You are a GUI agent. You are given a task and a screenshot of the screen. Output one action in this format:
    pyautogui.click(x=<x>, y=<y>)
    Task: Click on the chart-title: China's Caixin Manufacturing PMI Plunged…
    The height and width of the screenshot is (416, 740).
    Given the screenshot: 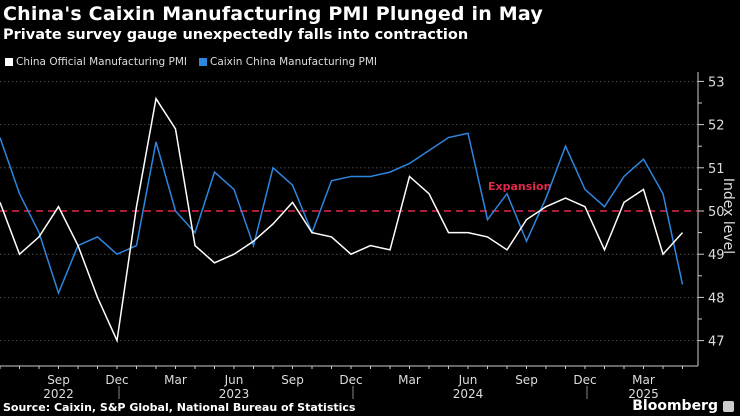 What is the action you would take?
    pyautogui.click(x=273, y=14)
    